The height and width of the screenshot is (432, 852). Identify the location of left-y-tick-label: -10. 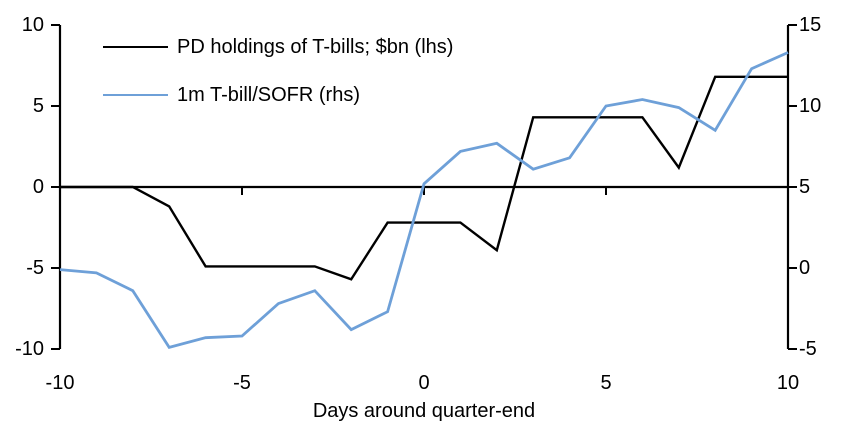
(29, 349).